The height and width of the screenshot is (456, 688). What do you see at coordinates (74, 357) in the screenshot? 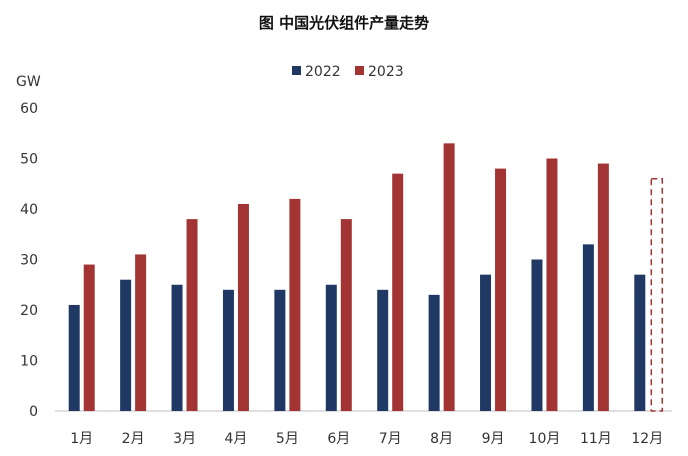
I see `bar-2022-1月` at bounding box center [74, 357].